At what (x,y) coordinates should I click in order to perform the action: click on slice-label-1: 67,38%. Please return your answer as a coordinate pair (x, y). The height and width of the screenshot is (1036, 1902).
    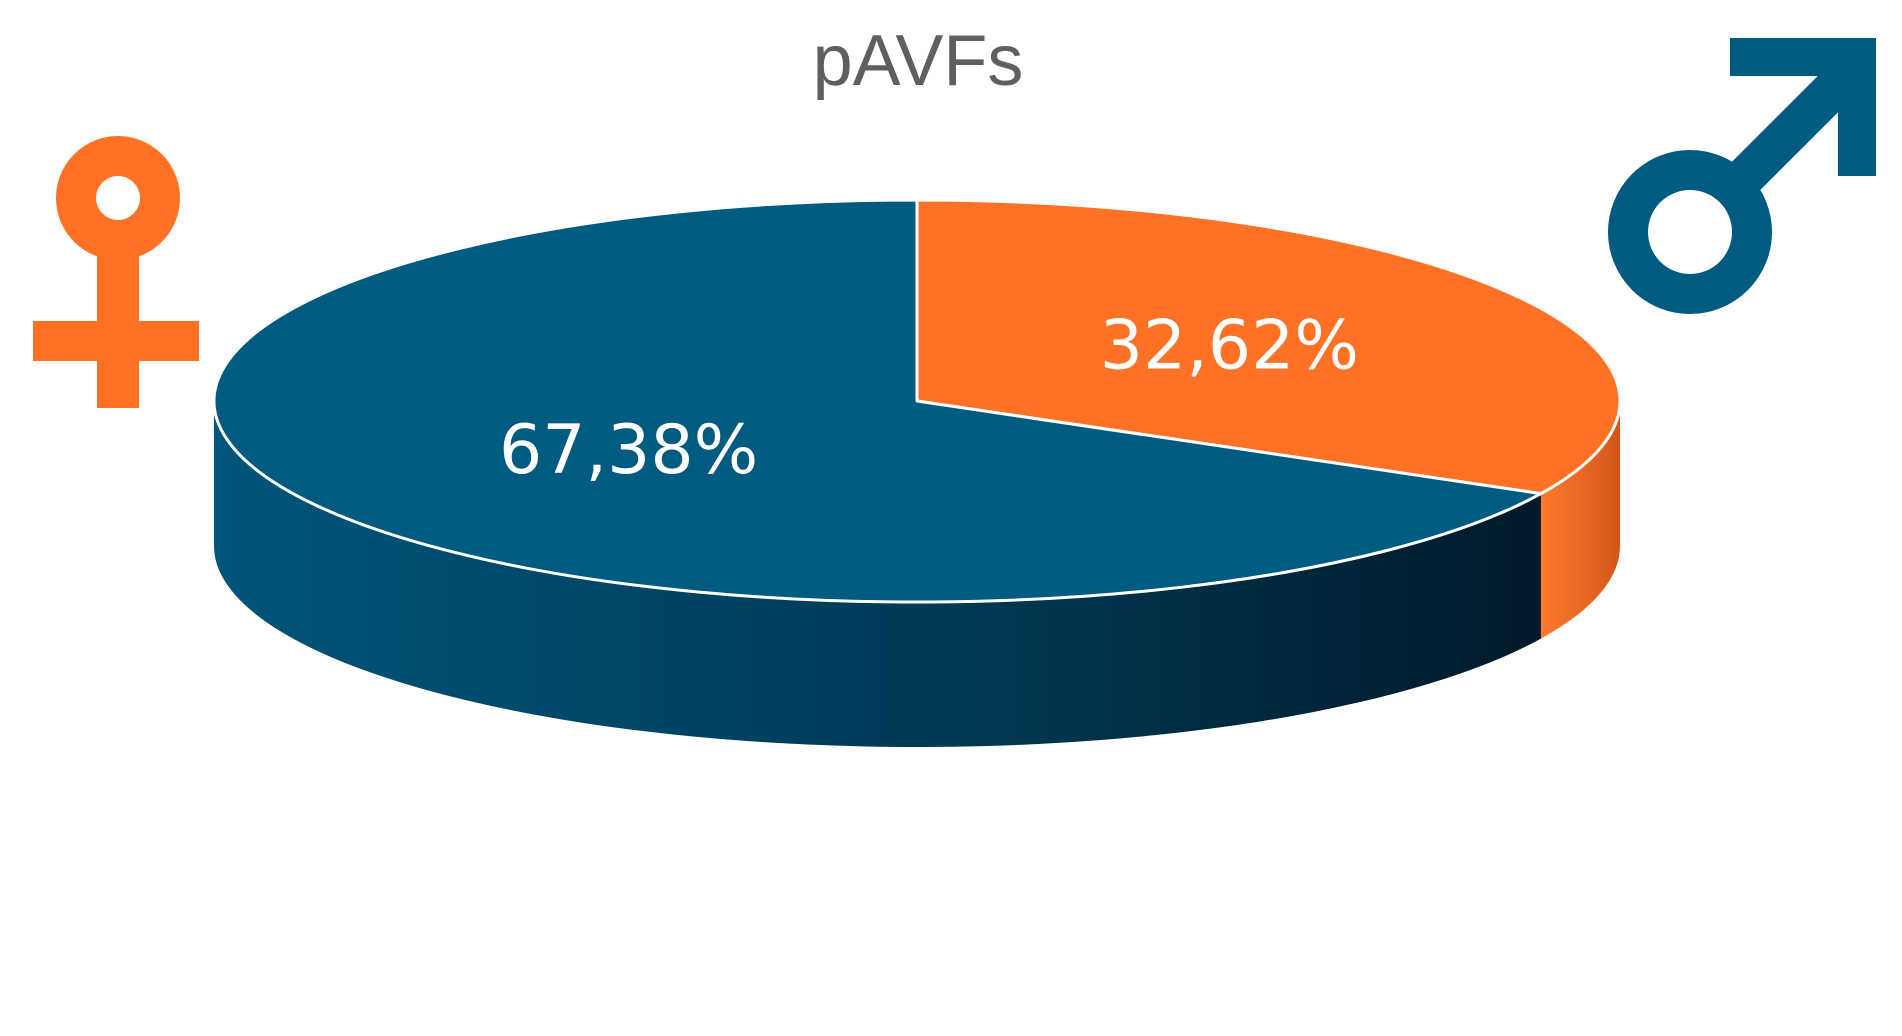
    Looking at the image, I should click on (628, 450).